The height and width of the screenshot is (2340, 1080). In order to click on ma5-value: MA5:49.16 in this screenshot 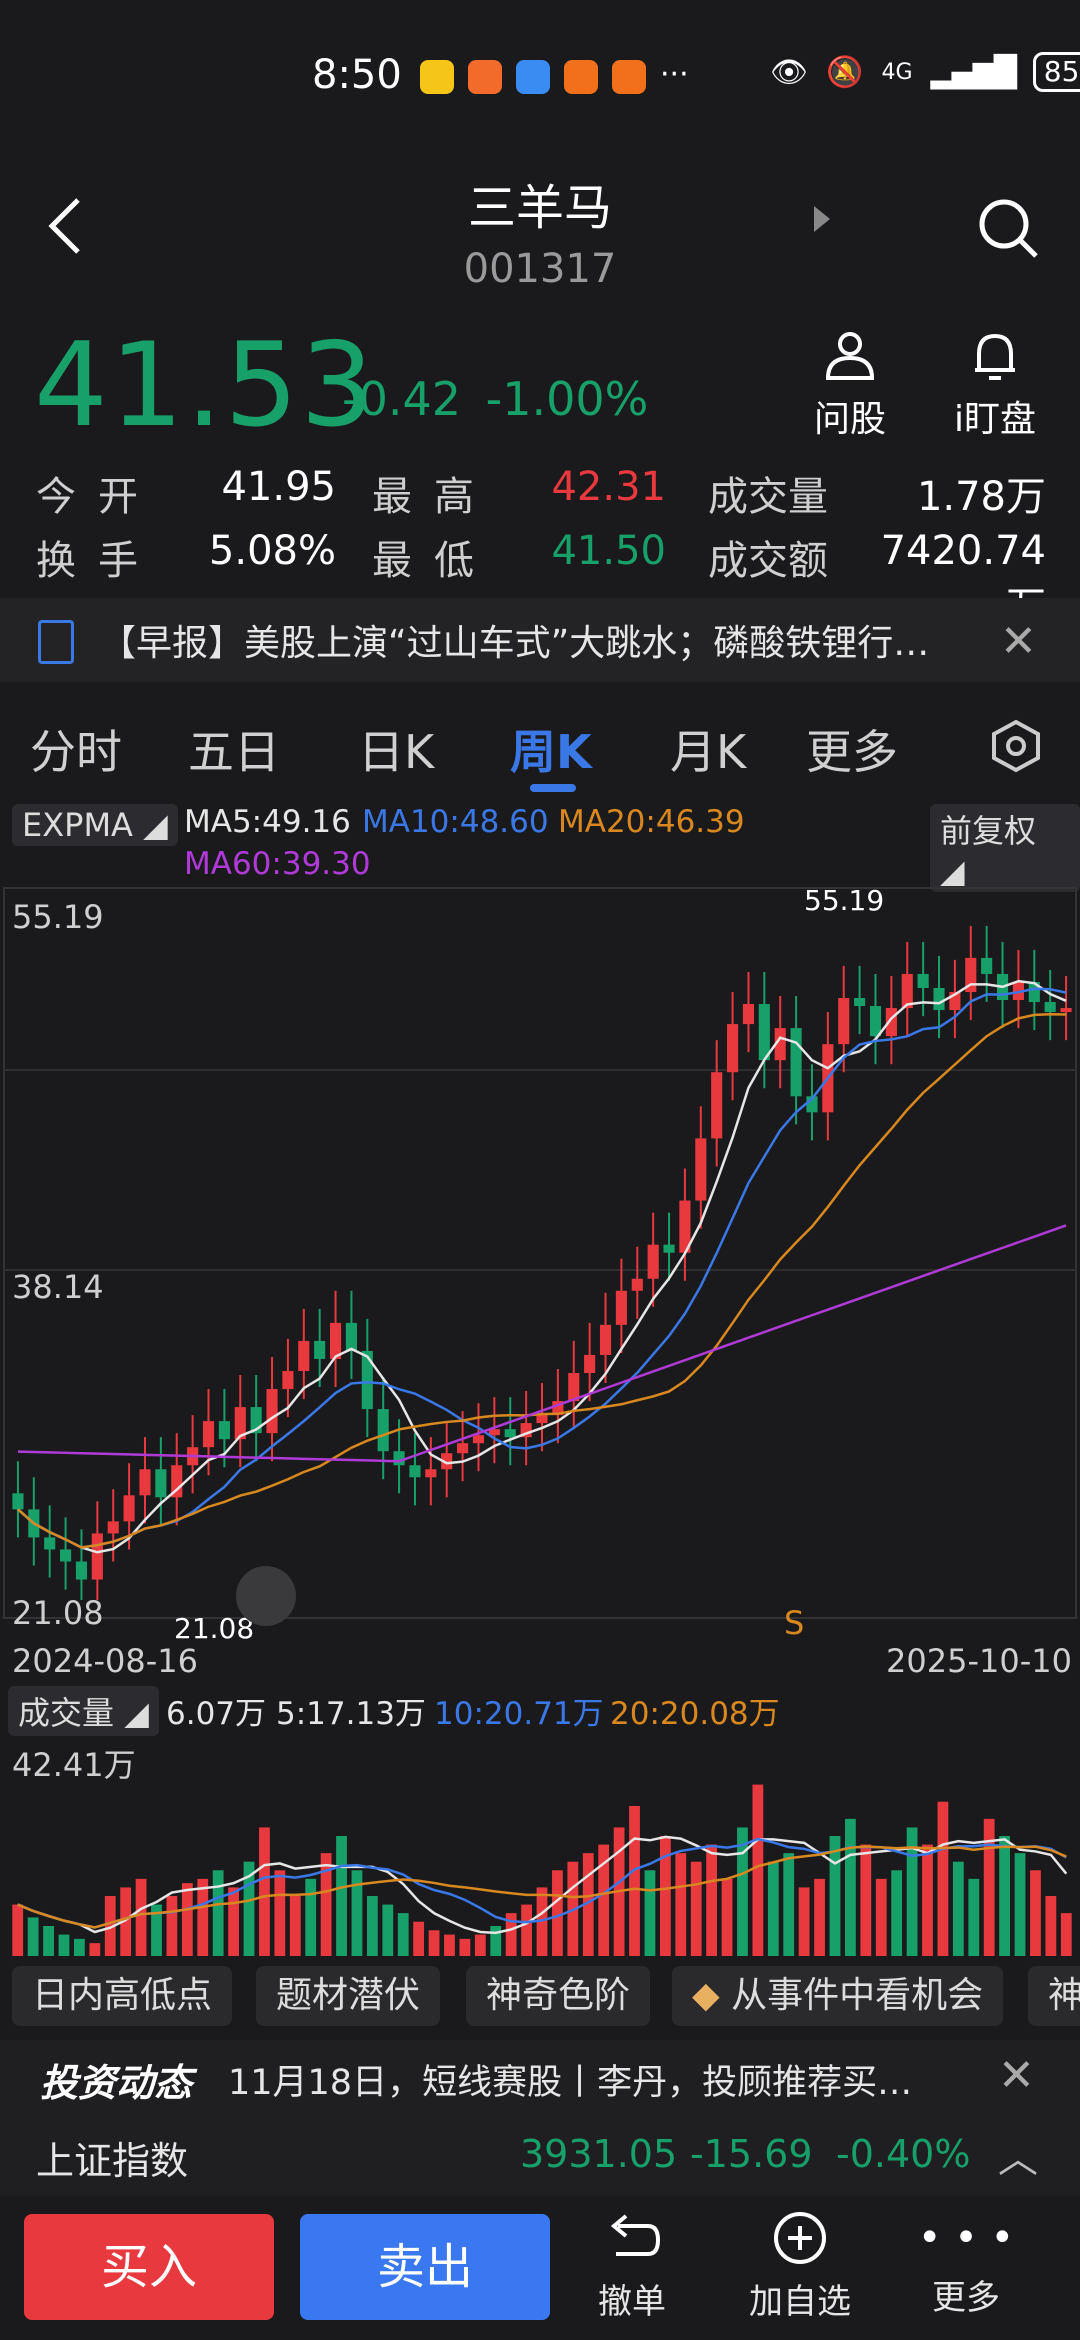, I will do `click(267, 822)`.